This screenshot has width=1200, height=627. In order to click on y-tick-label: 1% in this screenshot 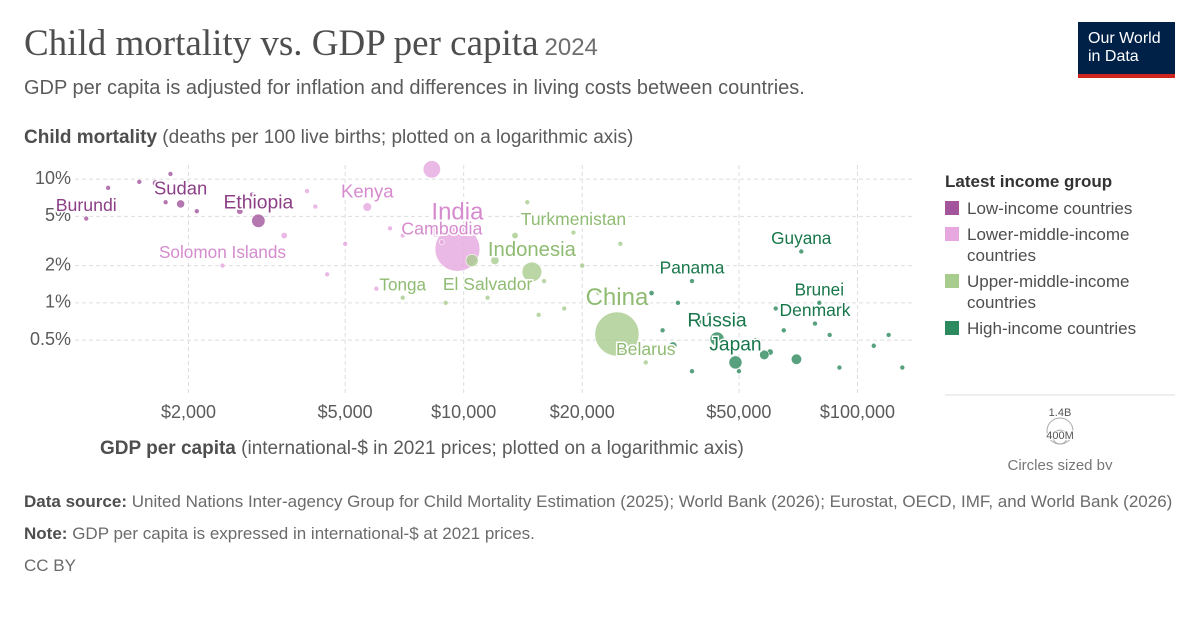, I will do `click(58, 302)`.